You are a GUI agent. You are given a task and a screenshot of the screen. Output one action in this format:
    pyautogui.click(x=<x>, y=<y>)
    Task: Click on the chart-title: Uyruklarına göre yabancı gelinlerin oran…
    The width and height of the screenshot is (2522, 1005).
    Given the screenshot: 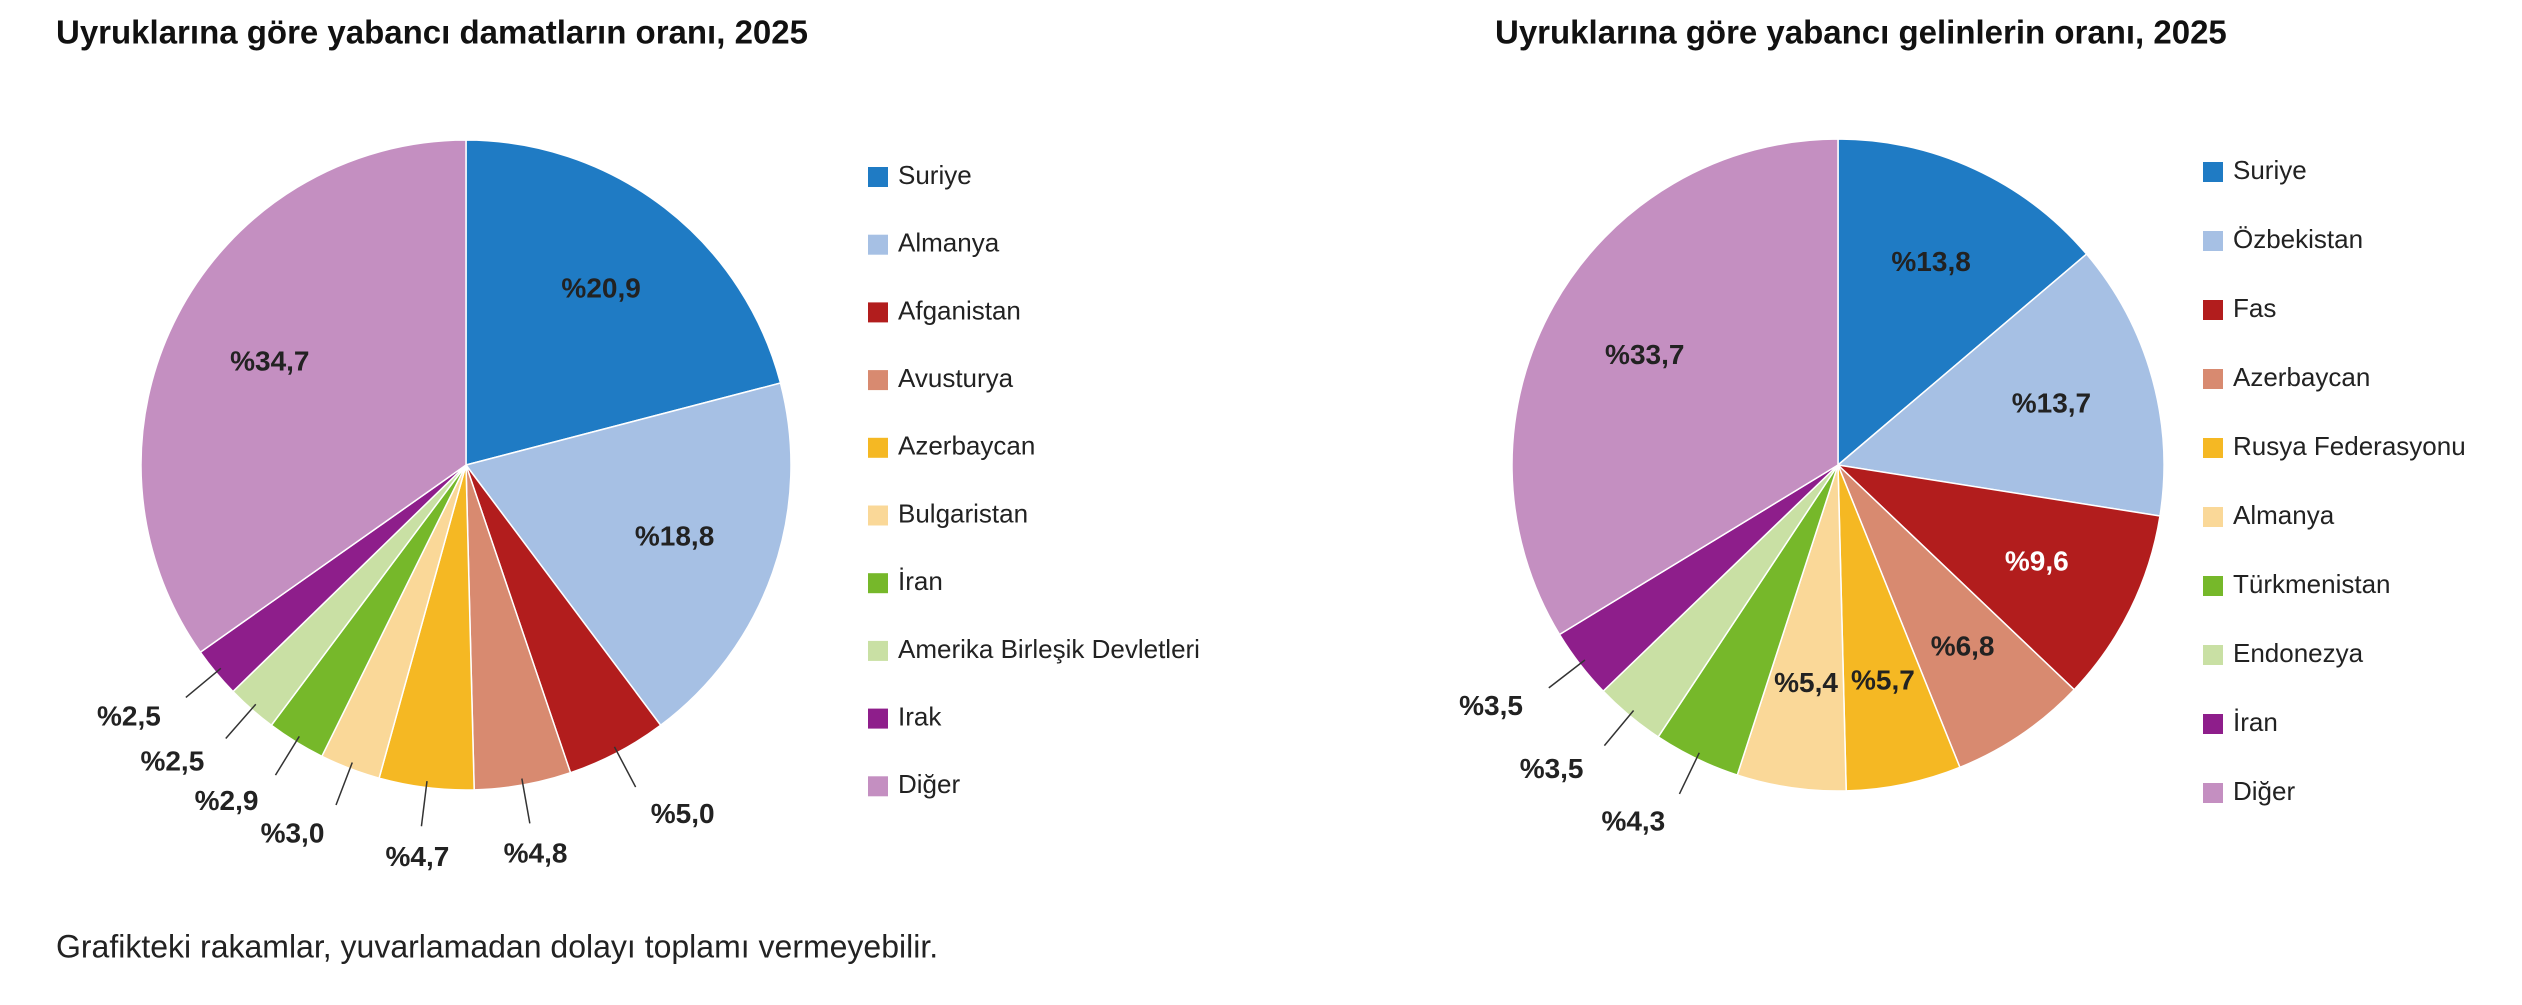 What is the action you would take?
    pyautogui.click(x=1861, y=32)
    